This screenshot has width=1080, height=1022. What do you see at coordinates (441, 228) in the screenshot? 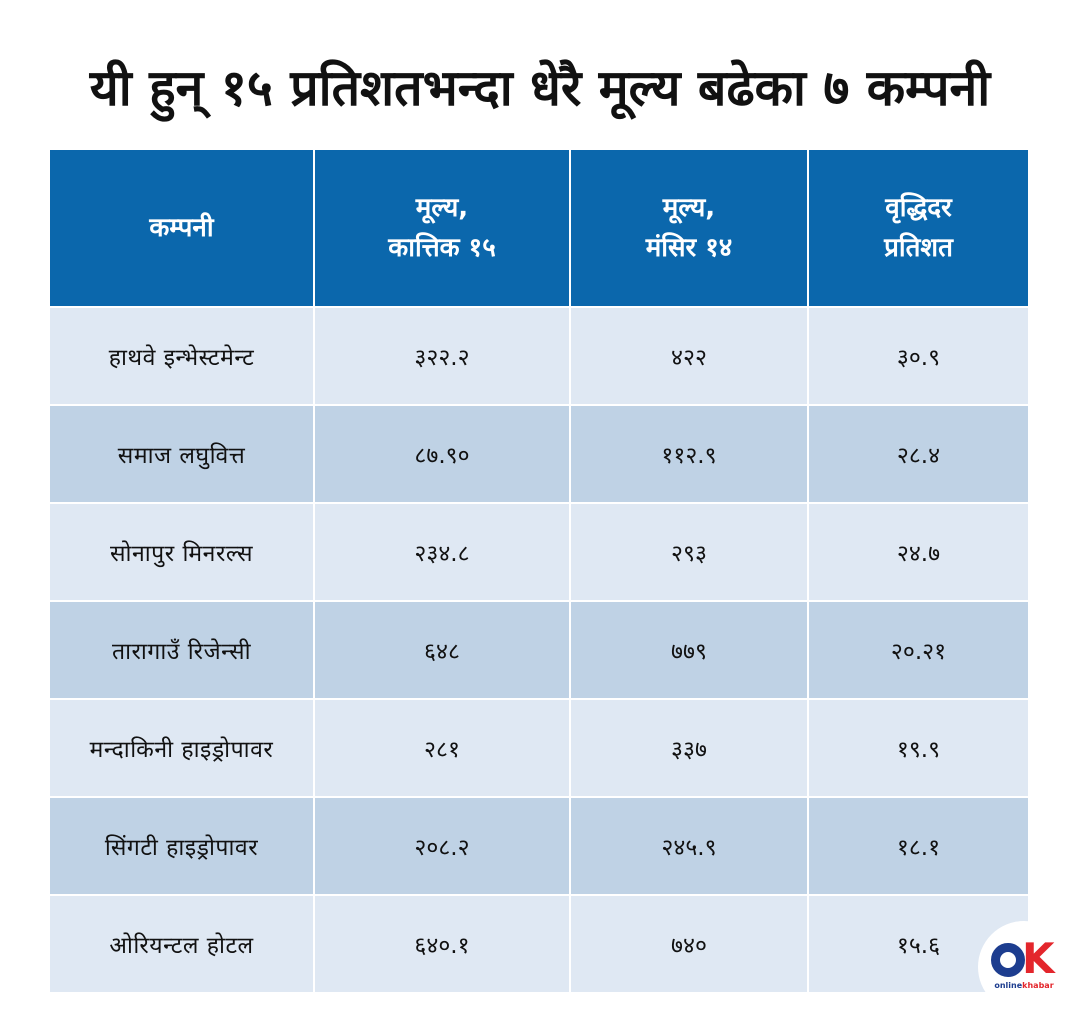
I see `header-price-kartik: मूल्य, कात्तिक १५` at bounding box center [441, 228].